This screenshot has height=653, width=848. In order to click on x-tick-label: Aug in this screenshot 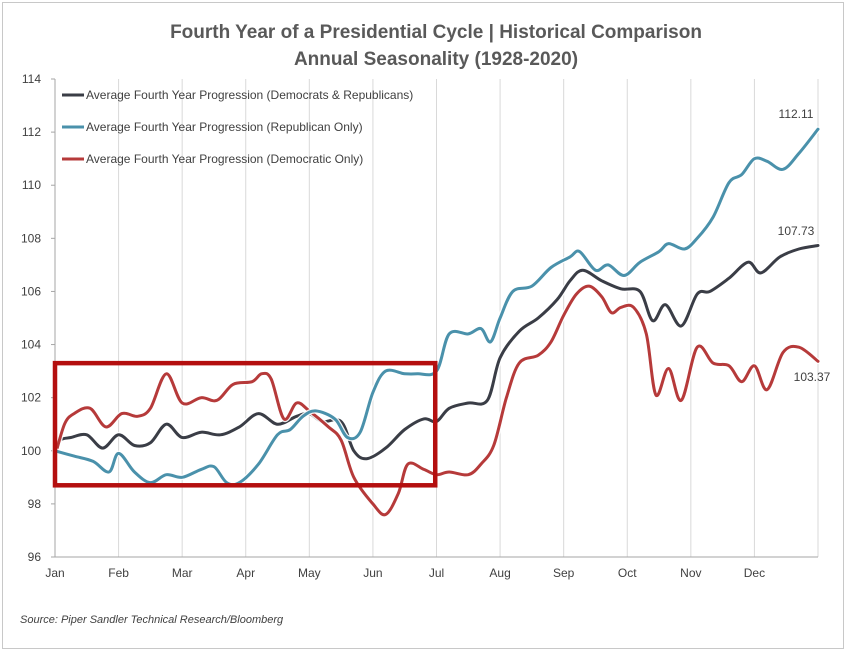, I will do `click(499, 573)`.